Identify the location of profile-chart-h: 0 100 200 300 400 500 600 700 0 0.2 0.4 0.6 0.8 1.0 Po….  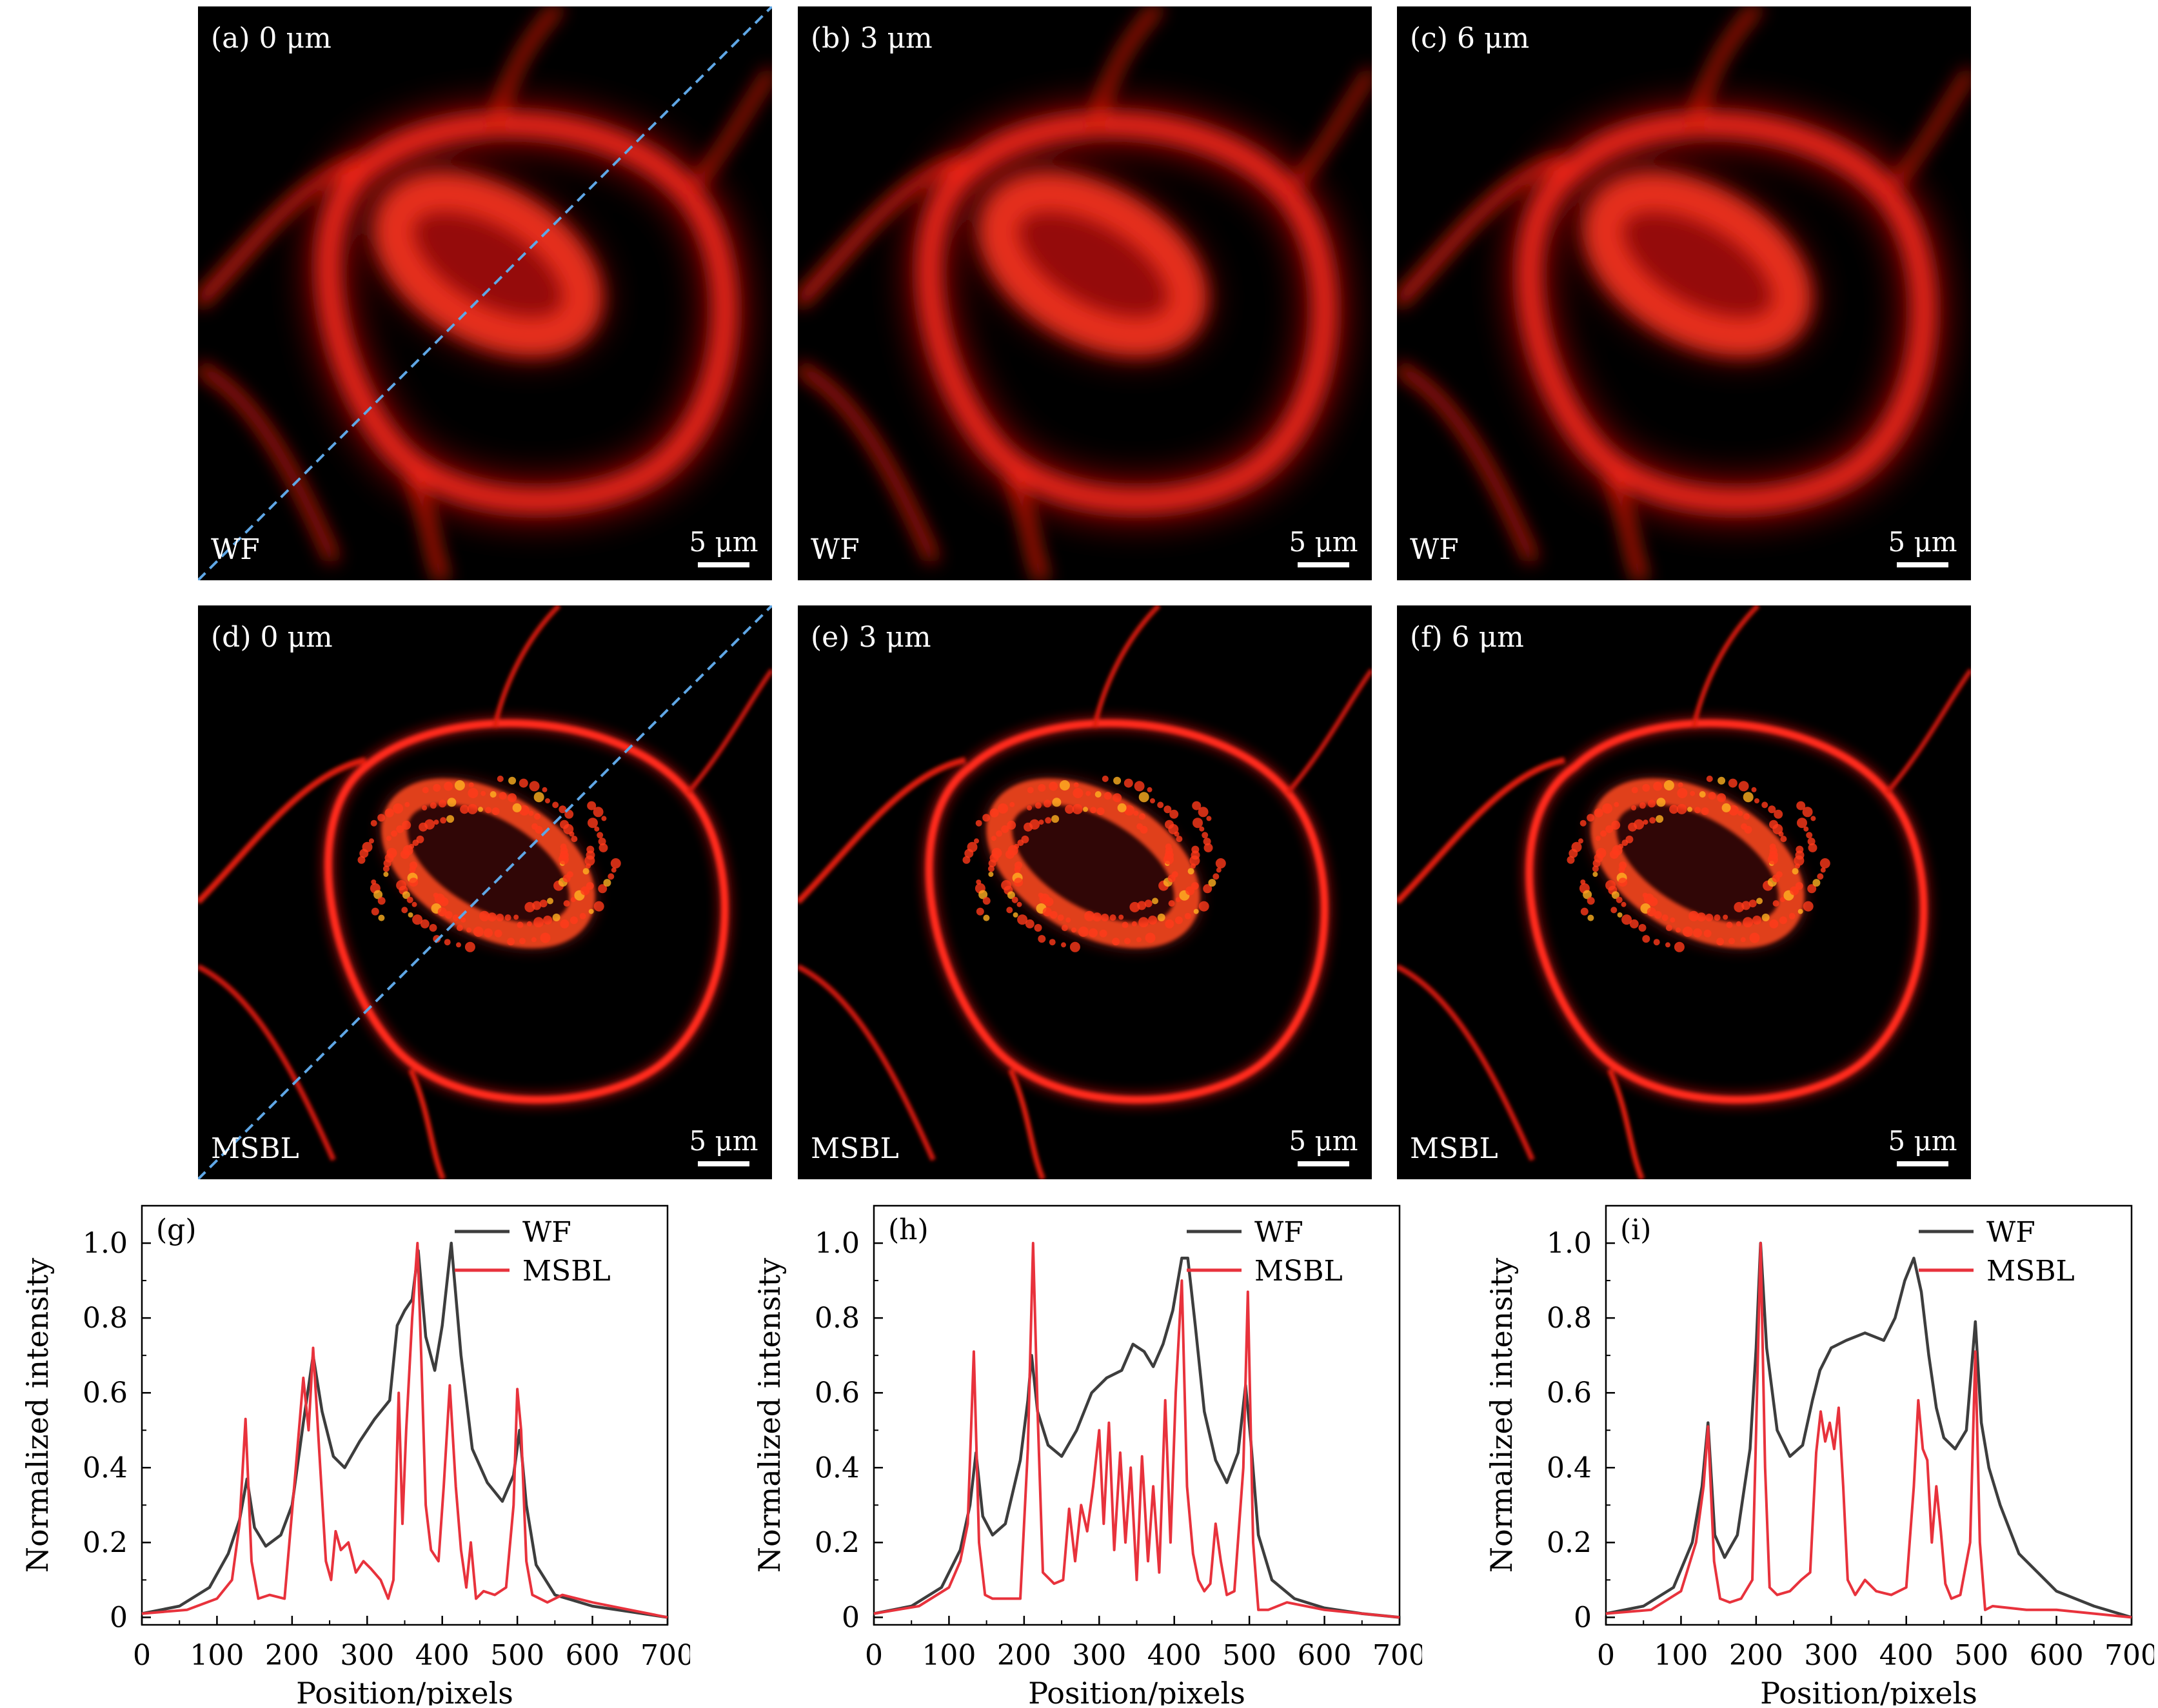
(1089, 1452).